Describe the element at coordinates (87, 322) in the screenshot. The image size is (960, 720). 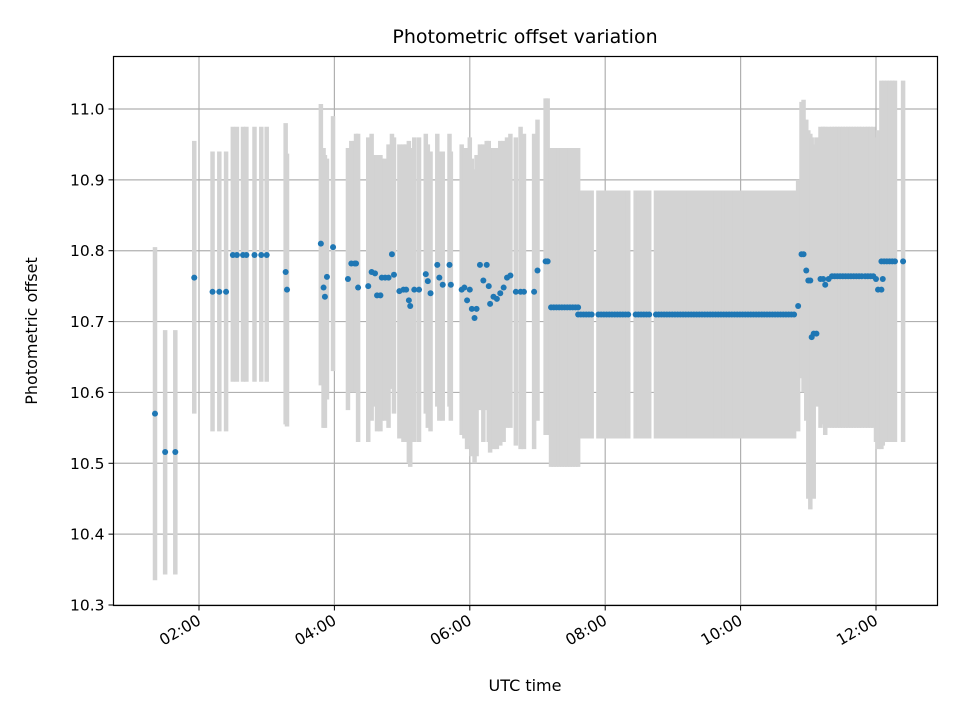
I see `y-tick-label: 10.7` at that location.